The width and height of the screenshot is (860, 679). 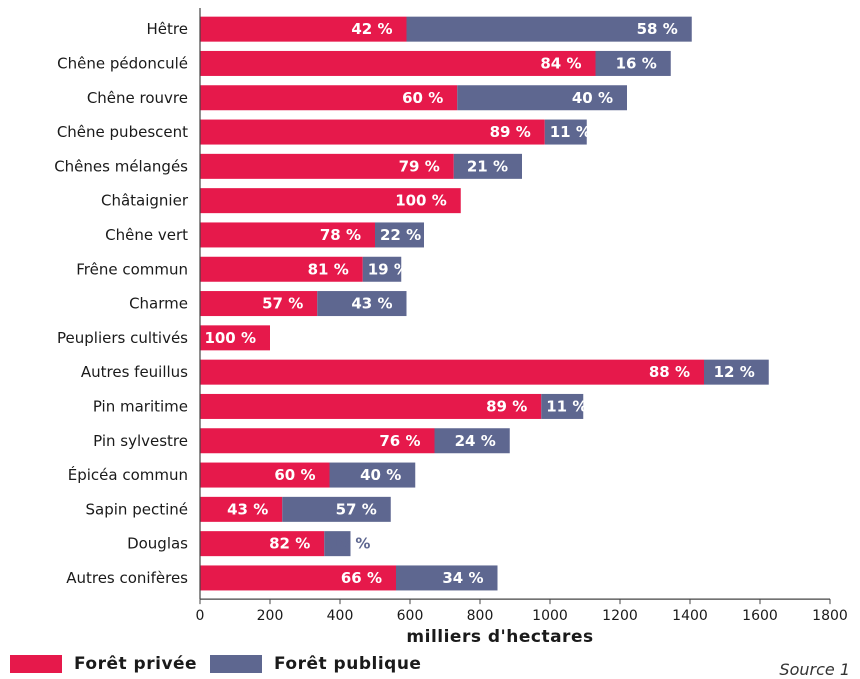 I want to click on data-label-public: 12 %, so click(x=734, y=372).